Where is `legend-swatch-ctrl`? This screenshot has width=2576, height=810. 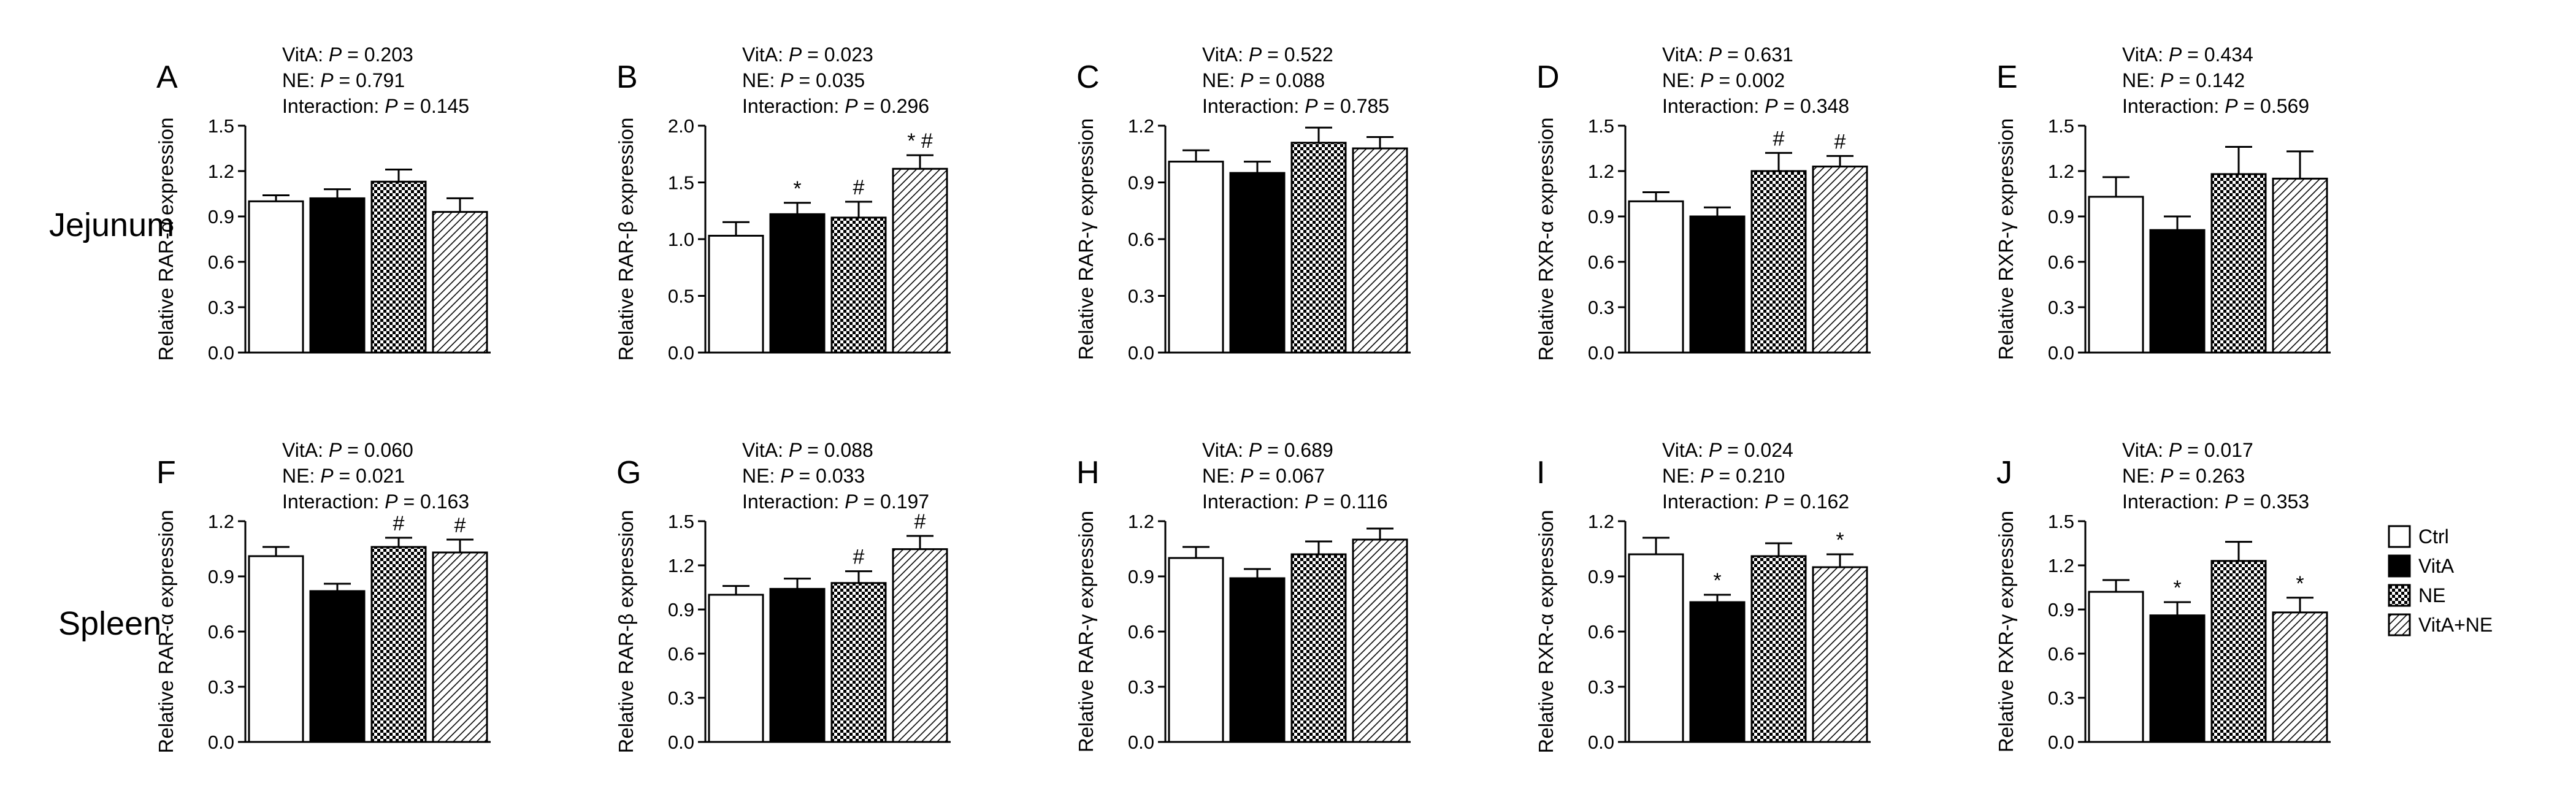
legend-swatch-ctrl is located at coordinates (2399, 536).